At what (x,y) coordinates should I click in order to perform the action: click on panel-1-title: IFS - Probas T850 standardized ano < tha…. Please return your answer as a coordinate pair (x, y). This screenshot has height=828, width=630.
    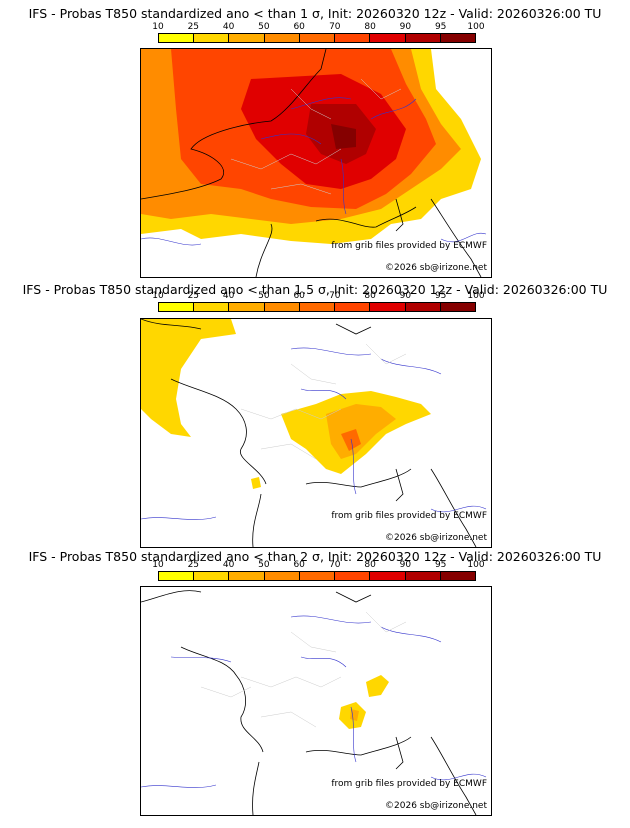
    Looking at the image, I should click on (315, 13).